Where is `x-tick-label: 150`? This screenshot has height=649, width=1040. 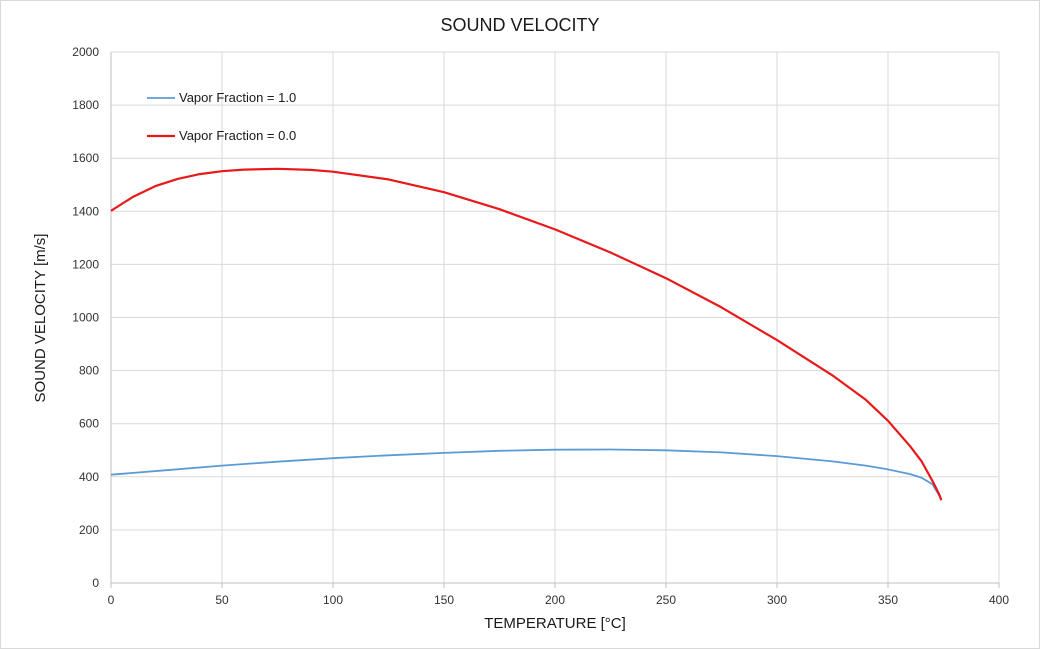
x-tick-label: 150 is located at coordinates (444, 600).